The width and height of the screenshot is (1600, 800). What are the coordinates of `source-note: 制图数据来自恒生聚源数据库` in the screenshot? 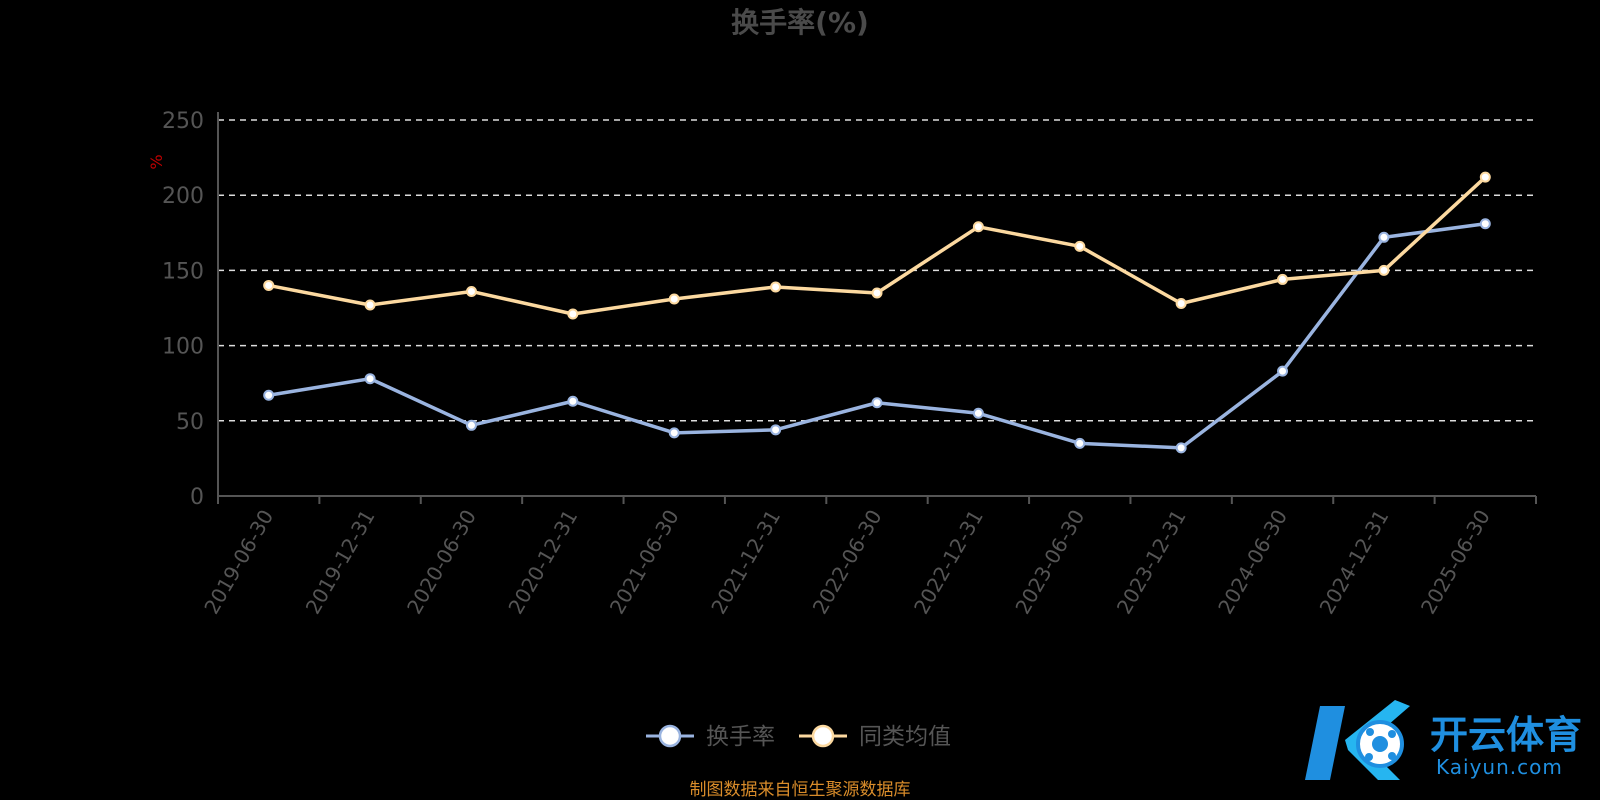 It's located at (800, 790).